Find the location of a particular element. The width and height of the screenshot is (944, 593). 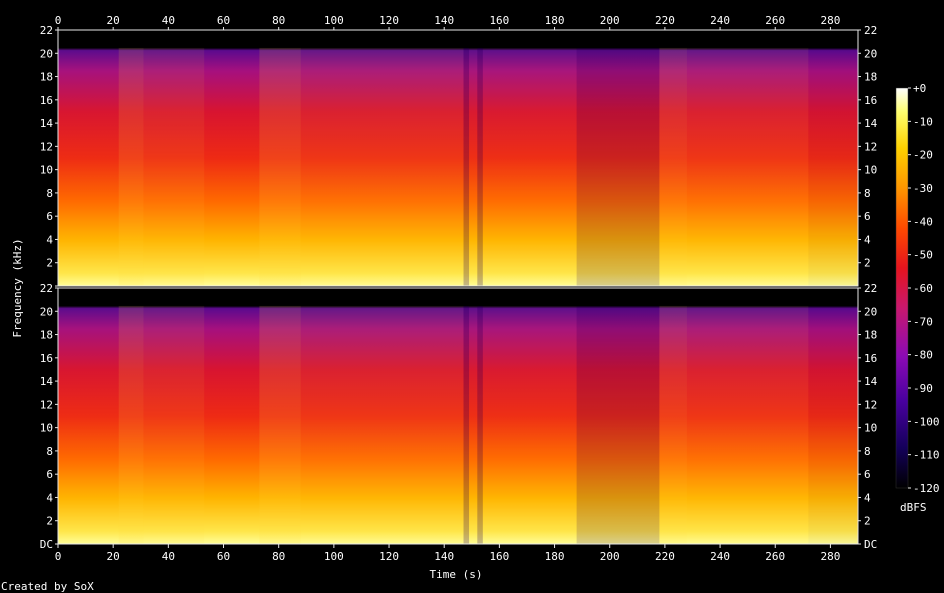

colorbar-tick-label: -90 is located at coordinates (923, 388).